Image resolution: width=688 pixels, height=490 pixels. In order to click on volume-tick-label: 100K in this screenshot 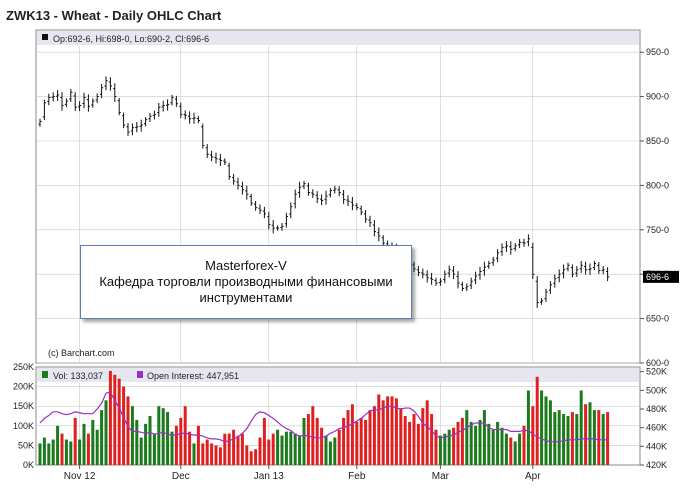, I will do `click(23, 426)`.